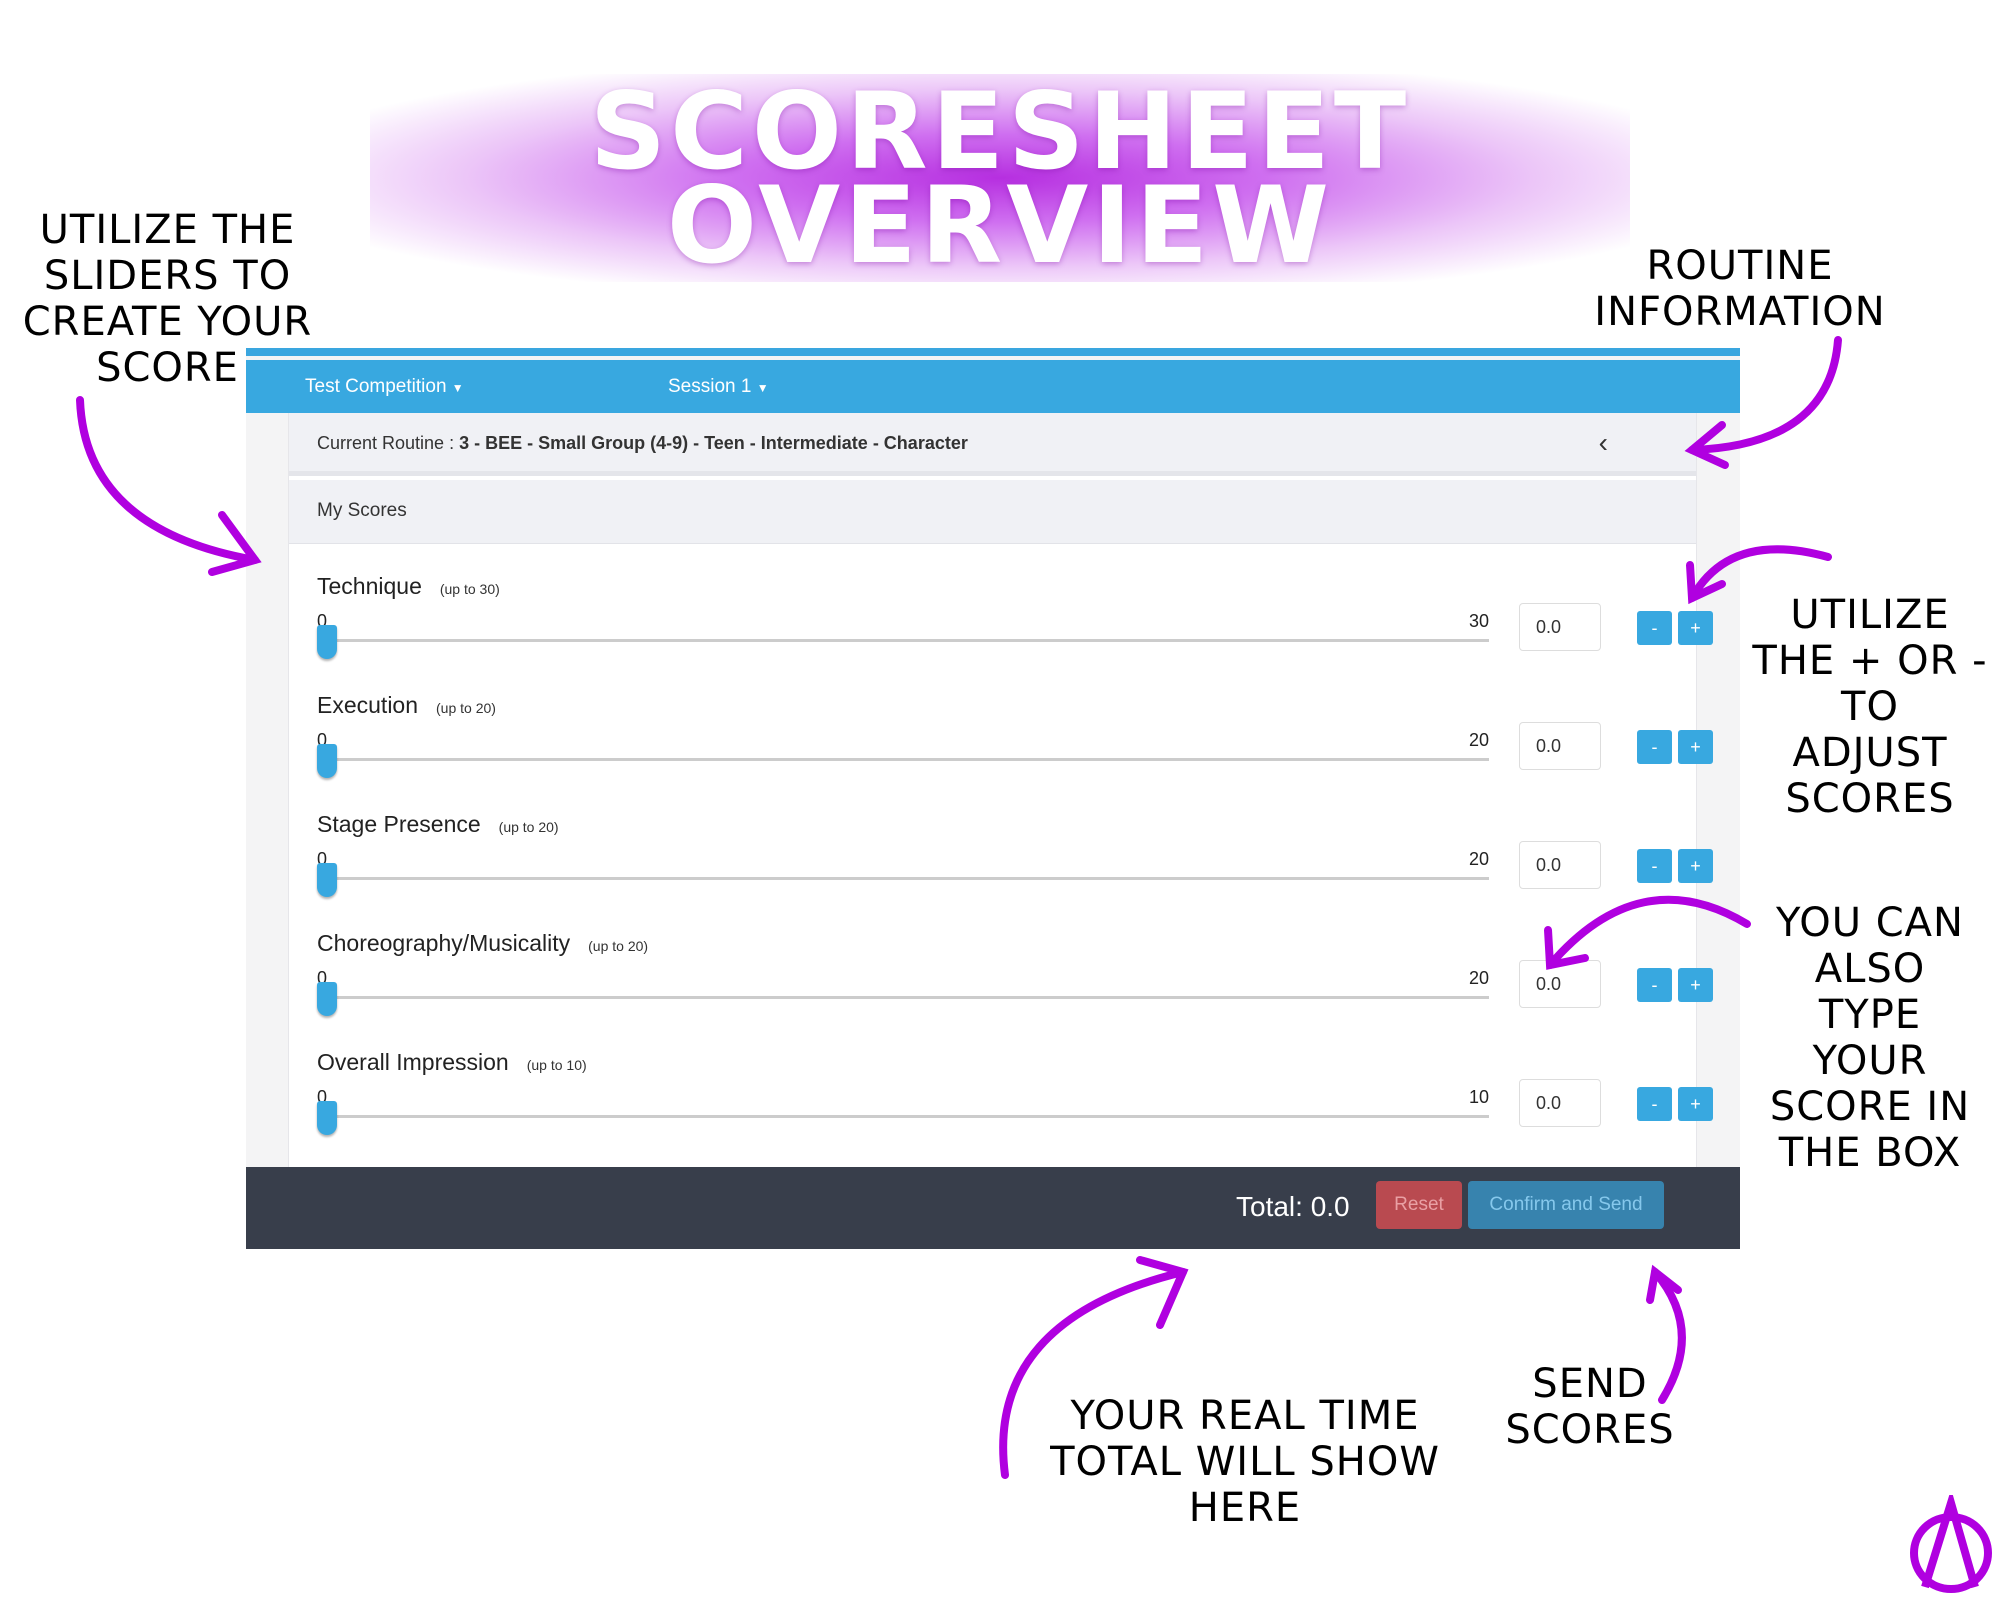  I want to click on score-label: Choreography/Musicality (up to 20), so click(483, 943).